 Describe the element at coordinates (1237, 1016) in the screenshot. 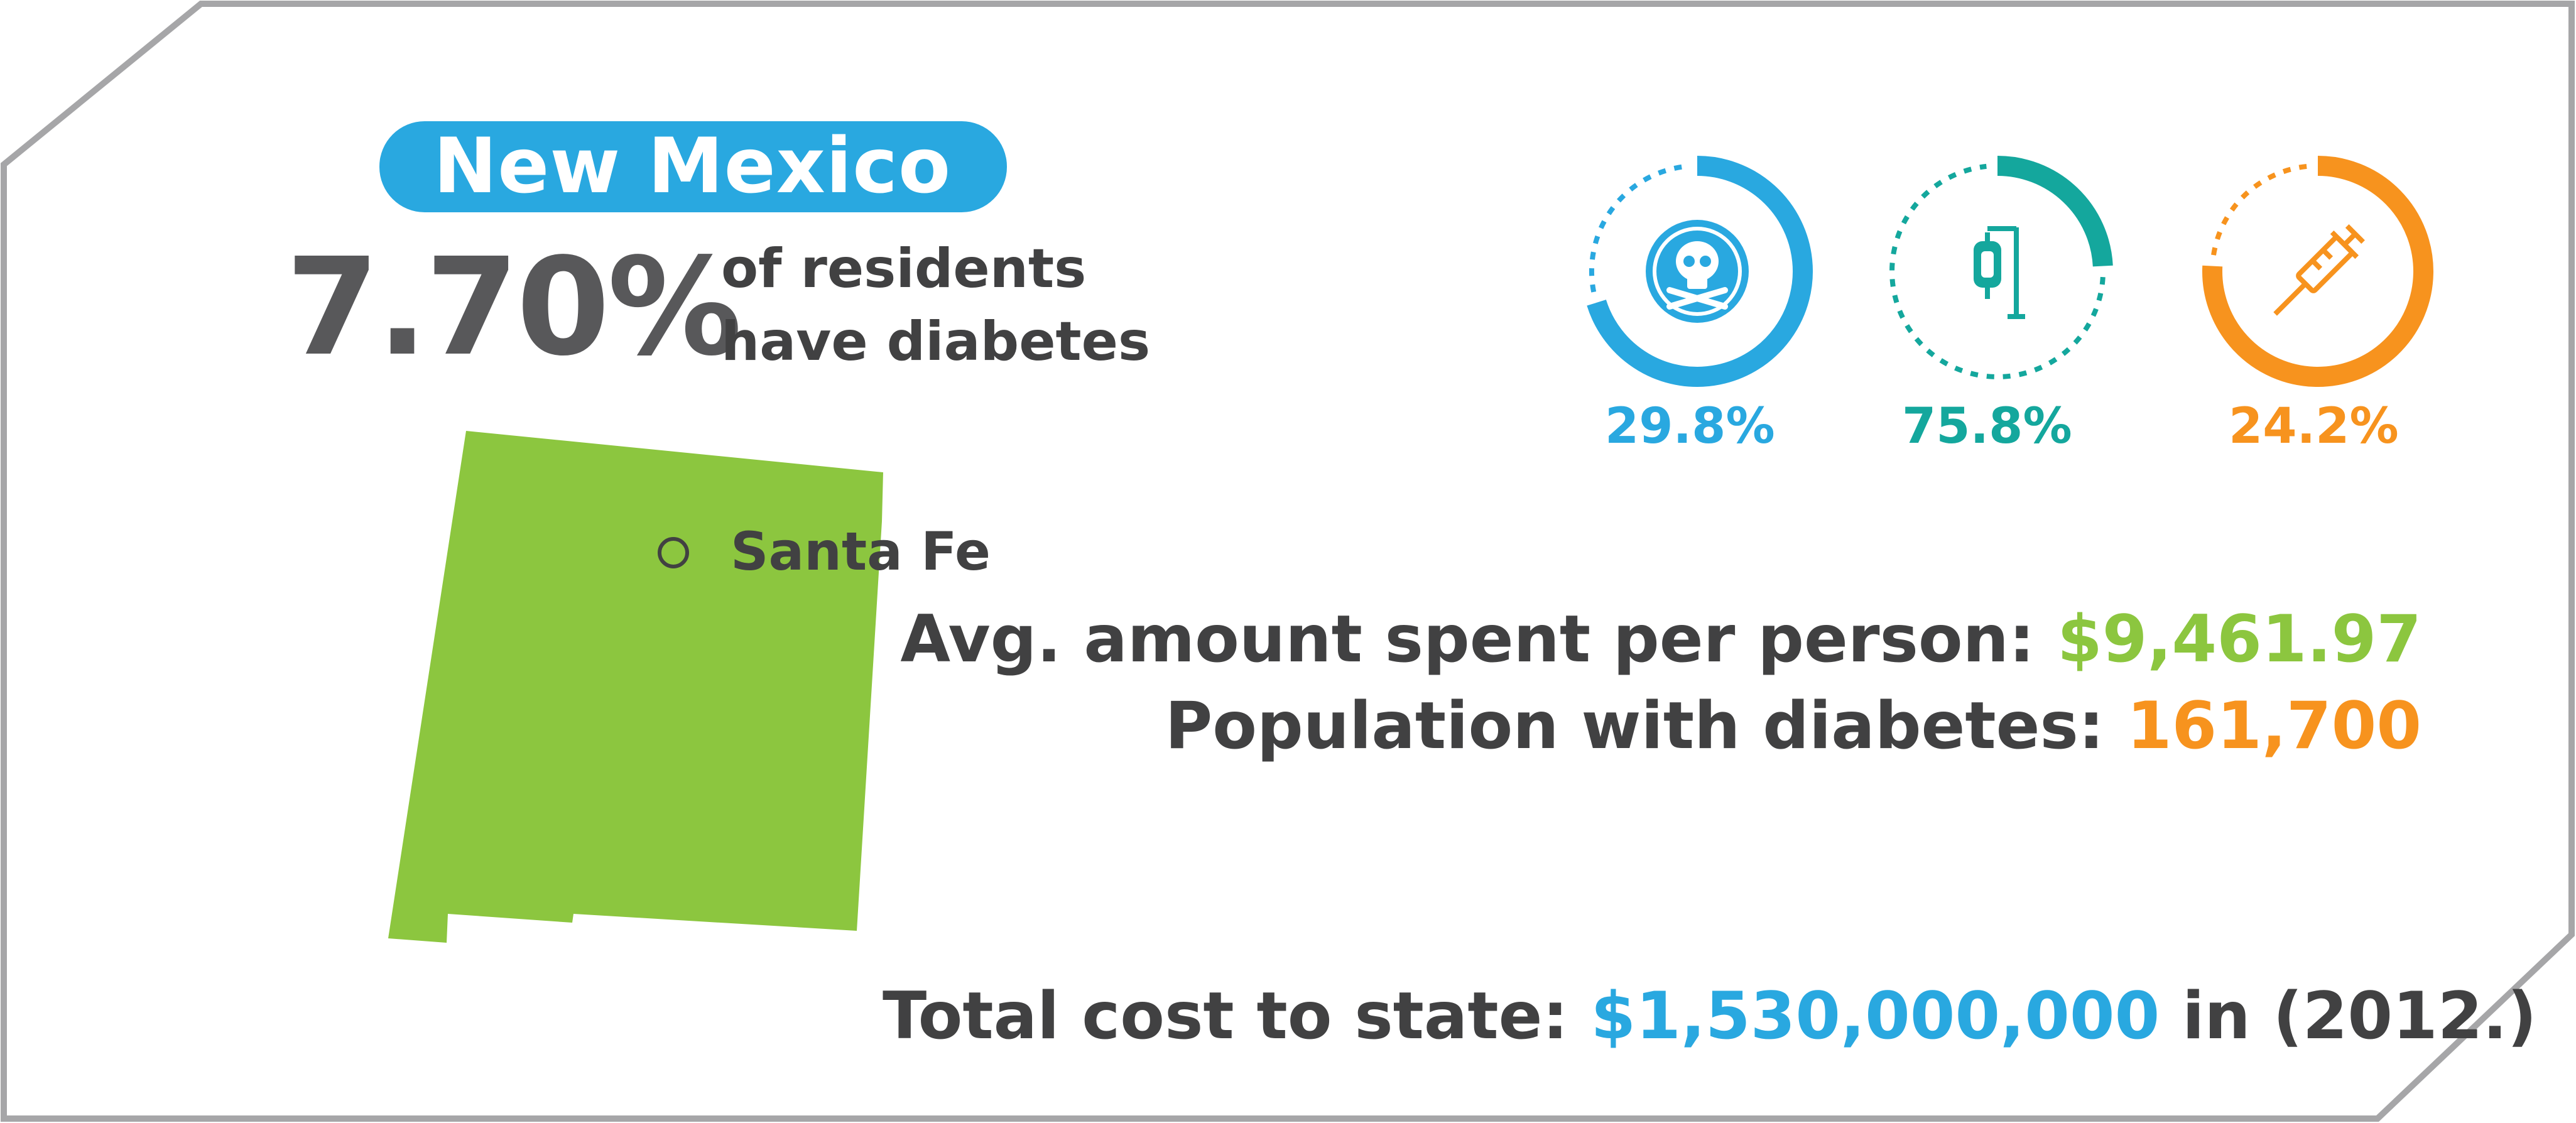

I see `total-cost-label: Total cost to state:` at that location.